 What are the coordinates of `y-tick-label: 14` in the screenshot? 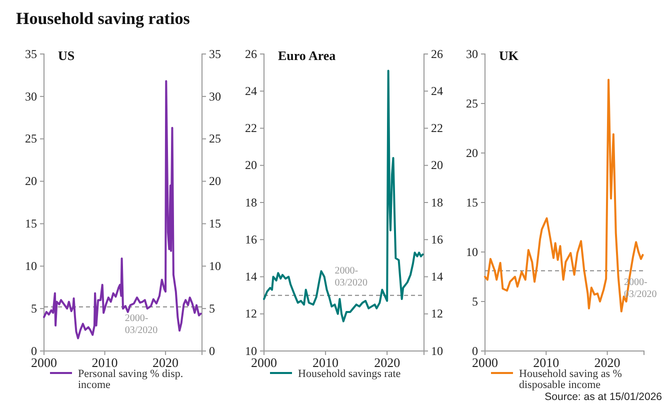 It's located at (251, 277).